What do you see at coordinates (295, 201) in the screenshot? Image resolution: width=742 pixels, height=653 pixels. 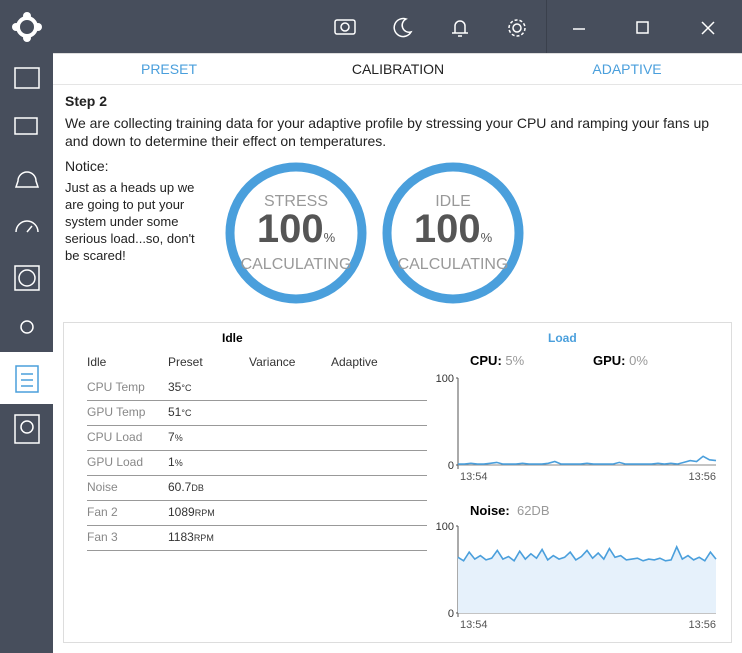 I see `gauge-label: STRESS` at bounding box center [295, 201].